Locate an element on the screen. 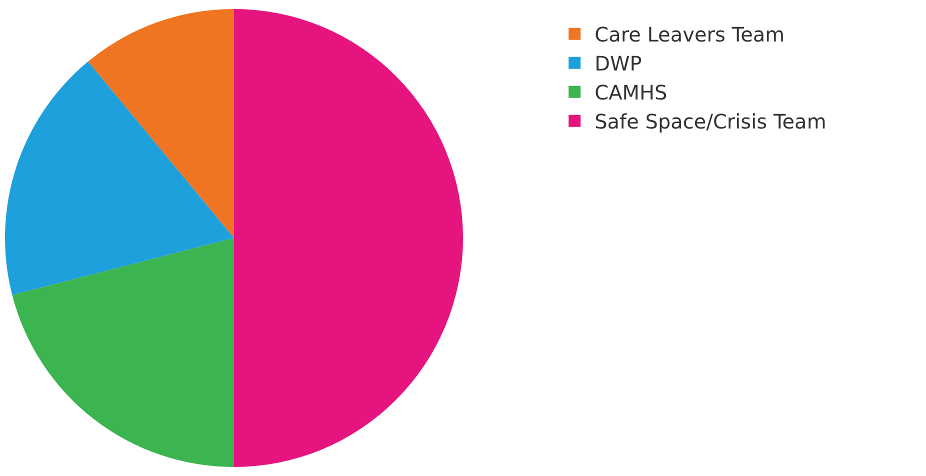 This screenshot has width=926, height=476. legend-label: CAMHS is located at coordinates (631, 92).